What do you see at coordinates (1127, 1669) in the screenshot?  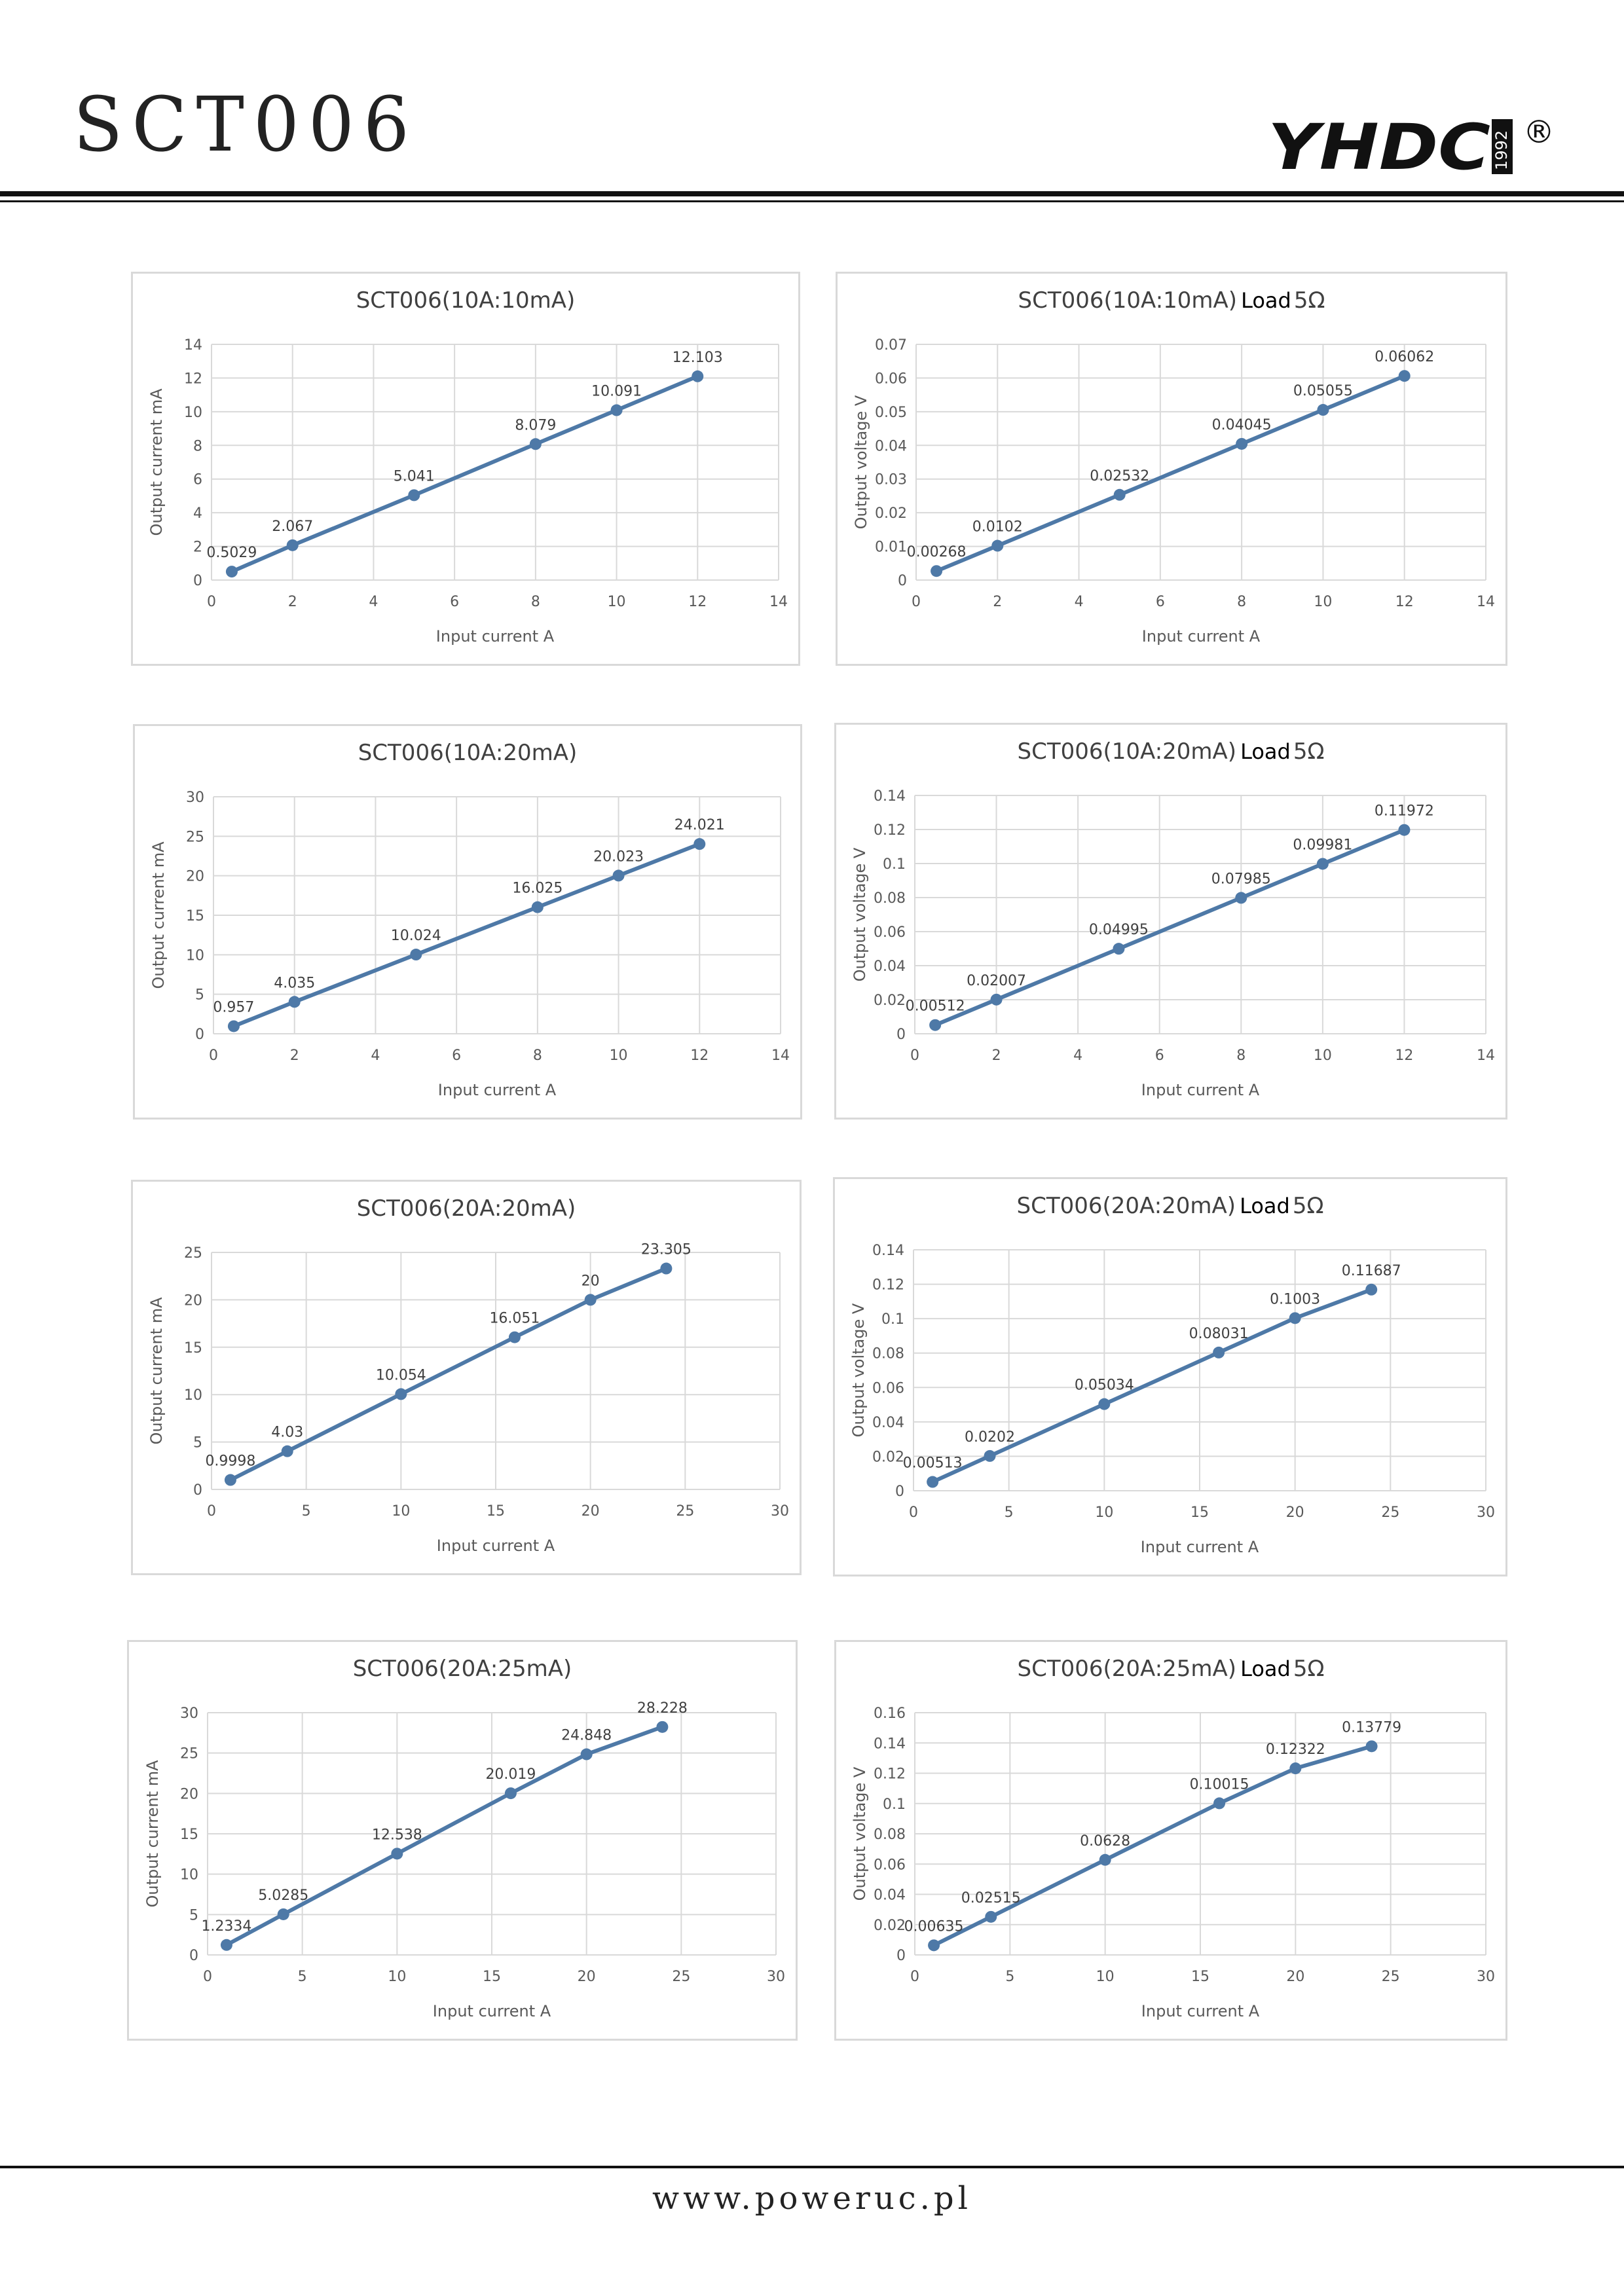 I see `chart-title-text: SCT006(20A:25mA)` at bounding box center [1127, 1669].